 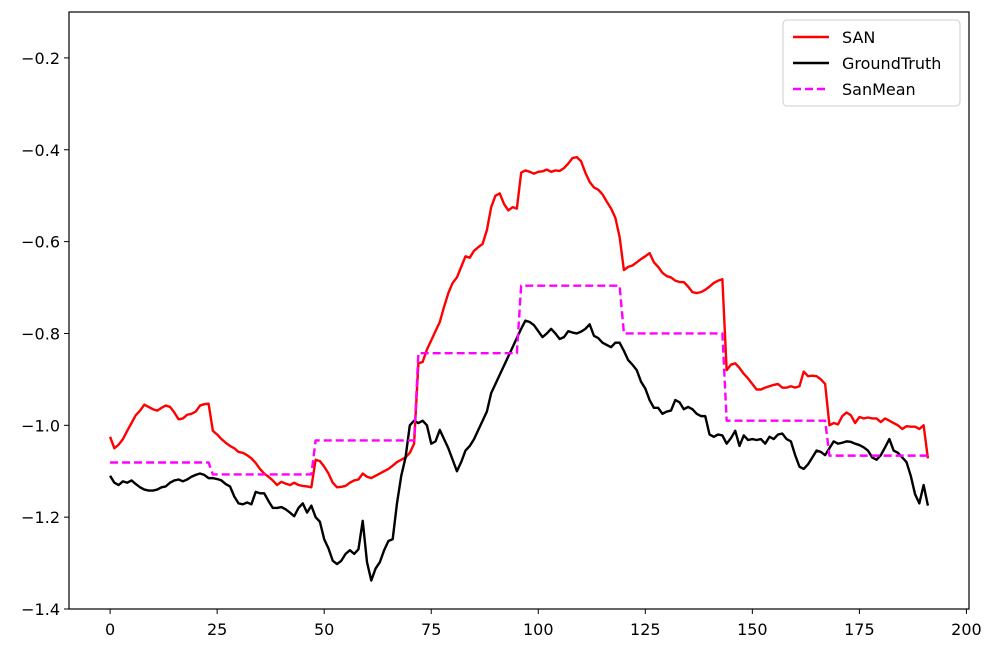 What do you see at coordinates (40, 609) in the screenshot?
I see `y-tick-label: −1.4` at bounding box center [40, 609].